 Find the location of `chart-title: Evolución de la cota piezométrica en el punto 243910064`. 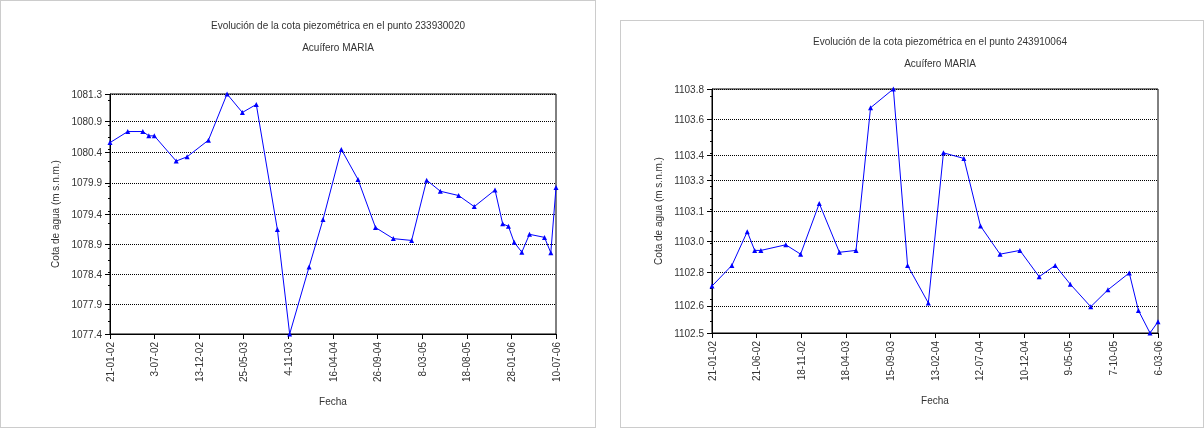

chart-title: Evolución de la cota piezométrica en el punto 243910064 is located at coordinates (940, 41).